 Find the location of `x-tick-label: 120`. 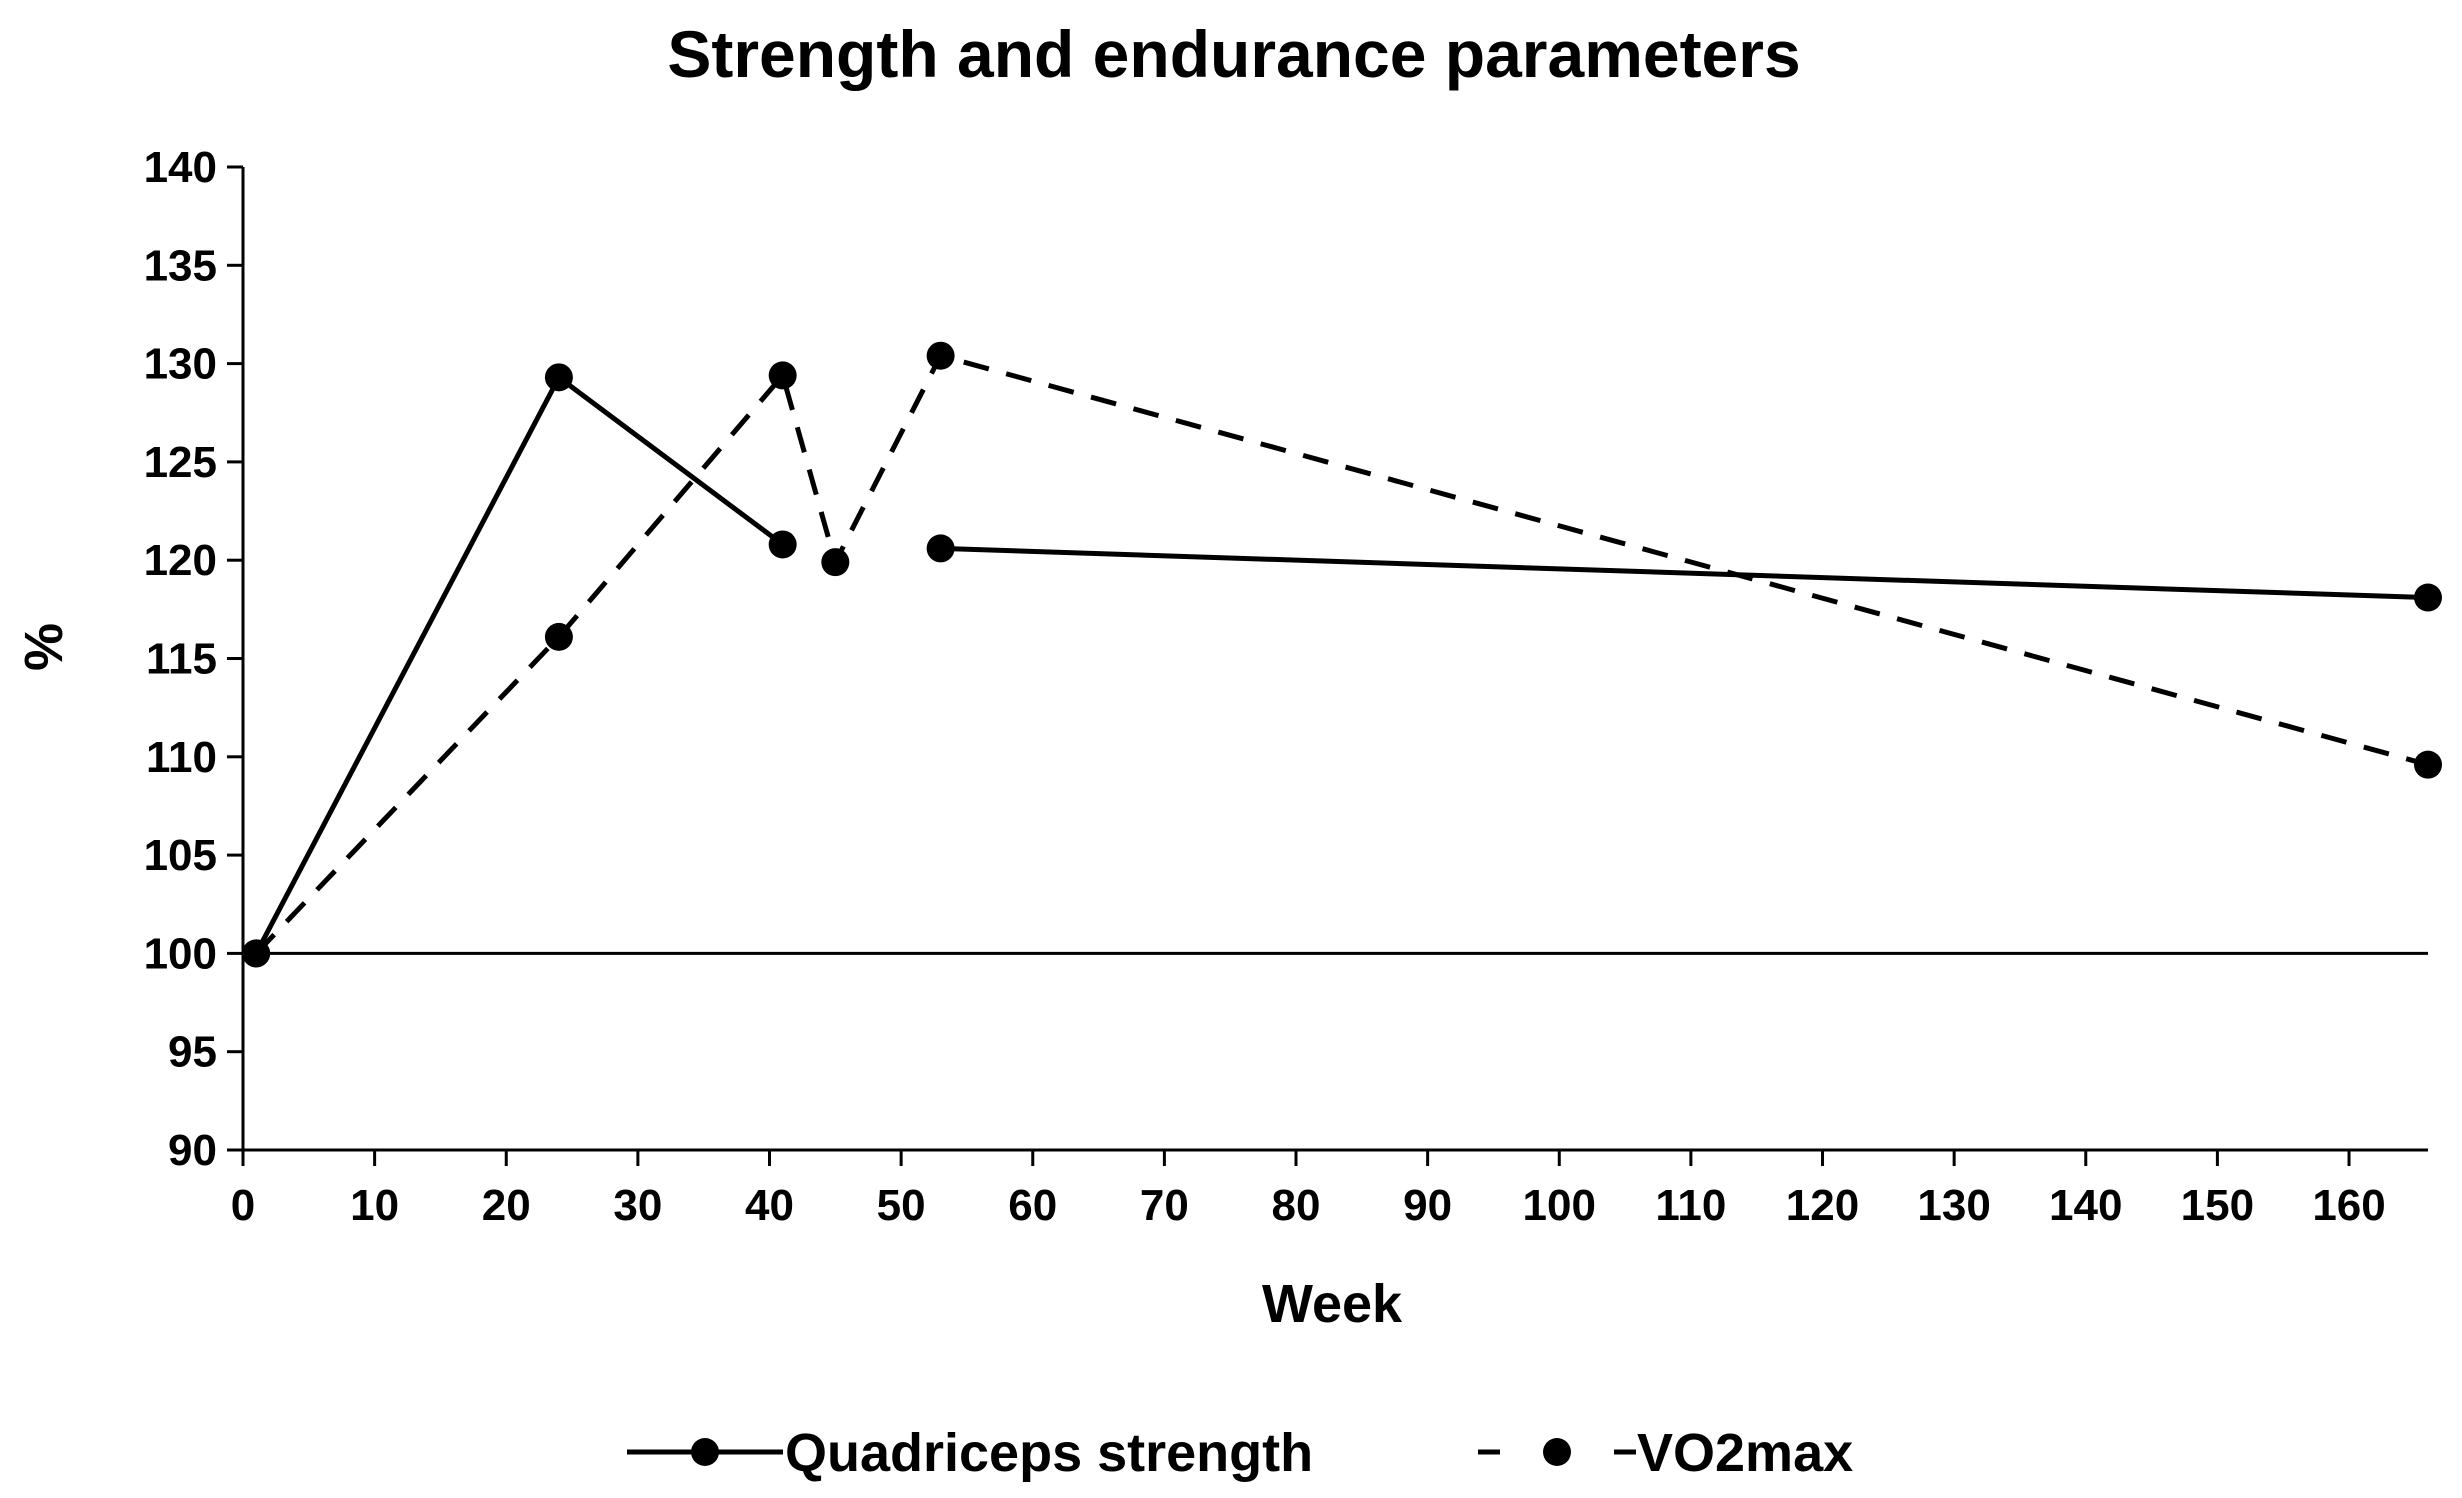

x-tick-label: 120 is located at coordinates (1822, 1205).